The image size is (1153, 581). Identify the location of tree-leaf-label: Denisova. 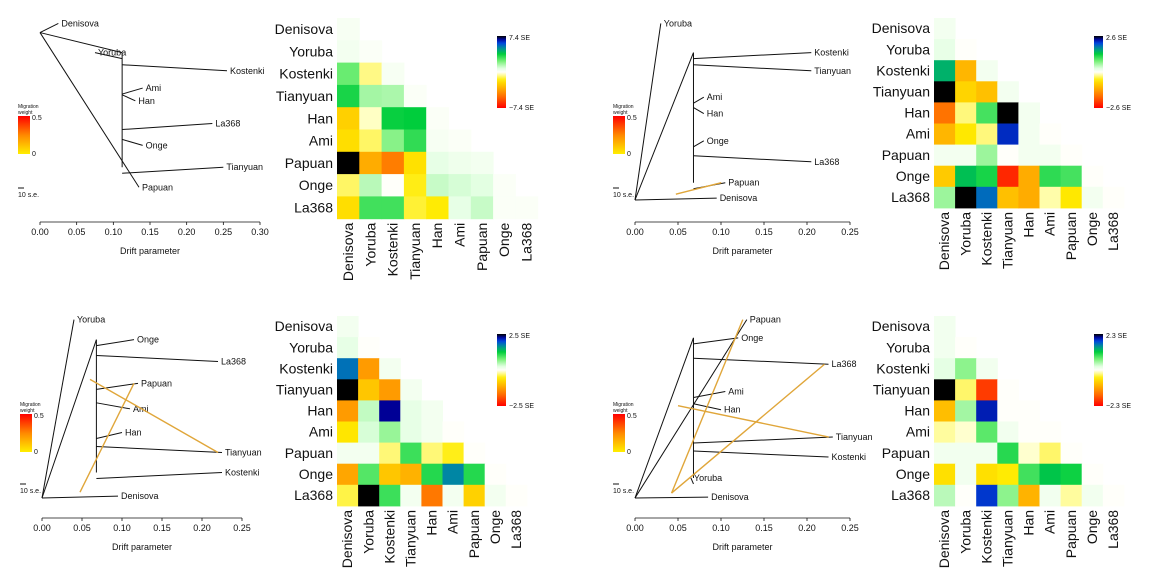
(739, 198).